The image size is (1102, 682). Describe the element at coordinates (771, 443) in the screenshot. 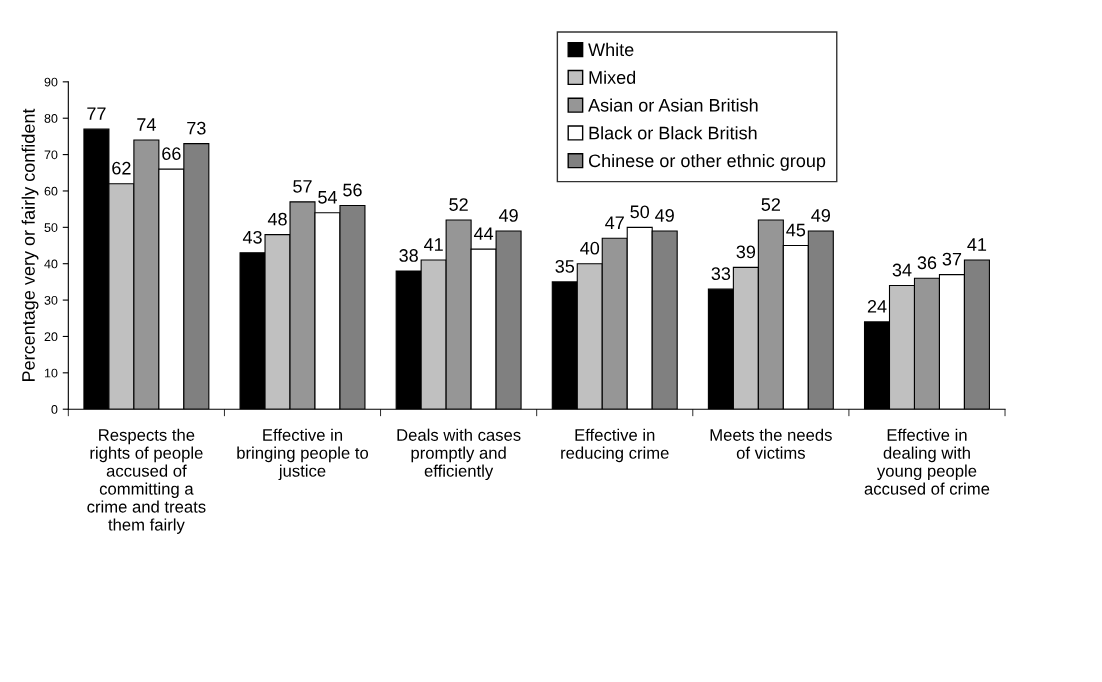

I see `x-tick-label: Meets the needs of victims` at that location.